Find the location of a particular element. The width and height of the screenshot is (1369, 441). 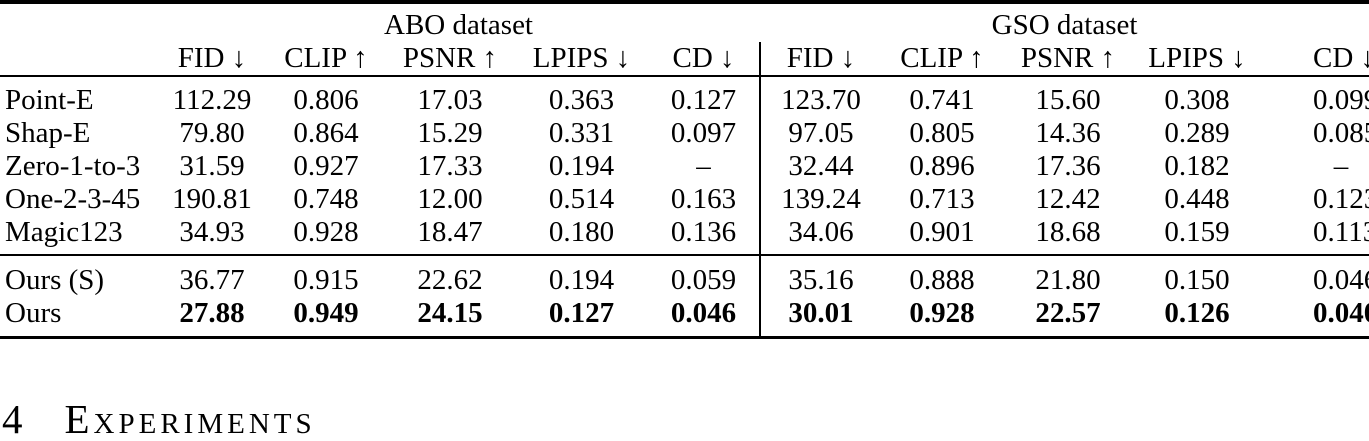

metric-value: 0.806 is located at coordinates (326, 100).